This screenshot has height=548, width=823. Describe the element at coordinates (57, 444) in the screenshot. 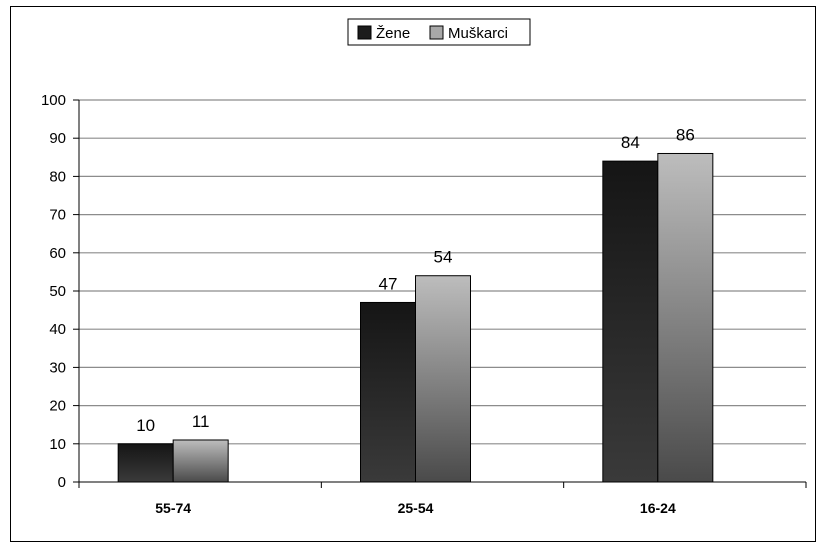

I see `y-tick-label: 10` at that location.